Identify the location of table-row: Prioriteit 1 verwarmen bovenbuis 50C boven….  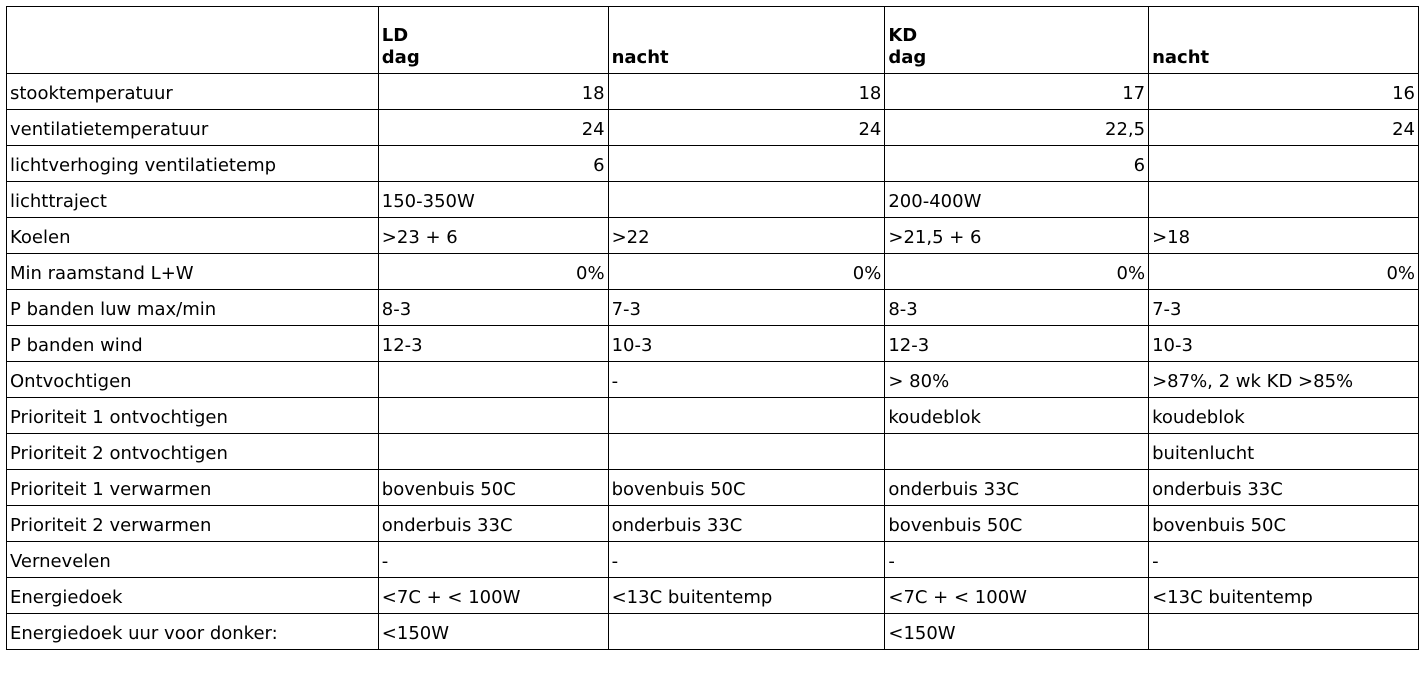
(712, 487).